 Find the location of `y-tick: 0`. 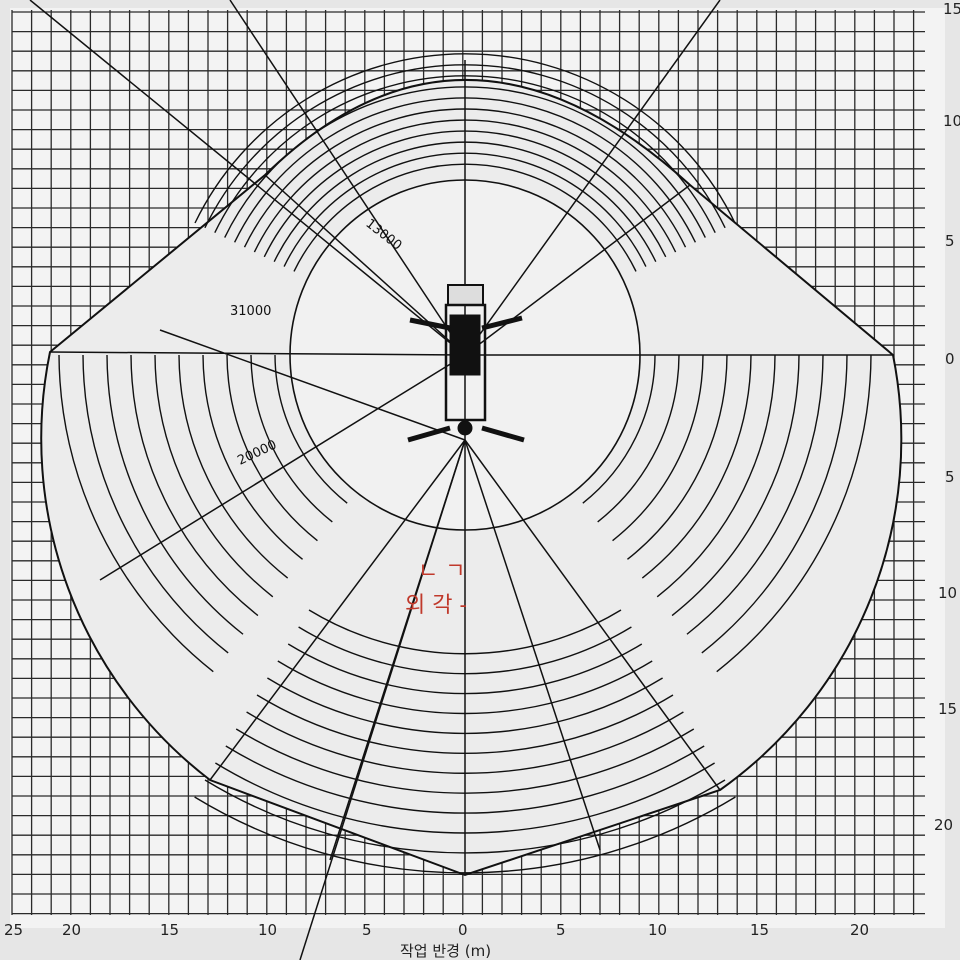

y-tick: 0 is located at coordinates (950, 359).